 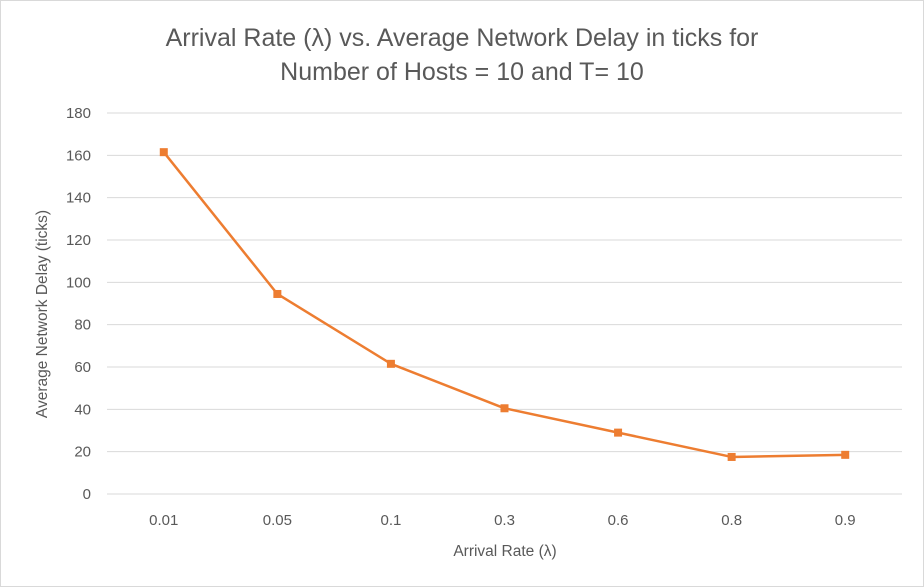 What do you see at coordinates (78, 240) in the screenshot?
I see `y-tick-label: 120` at bounding box center [78, 240].